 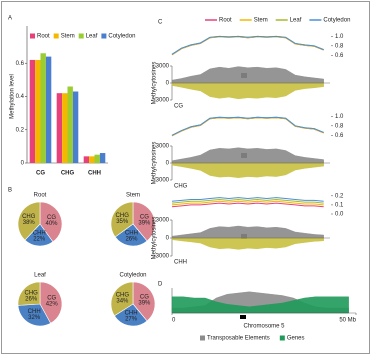 What do you see at coordinates (160, 285) in the screenshot?
I see `panel-label: D` at bounding box center [160, 285].